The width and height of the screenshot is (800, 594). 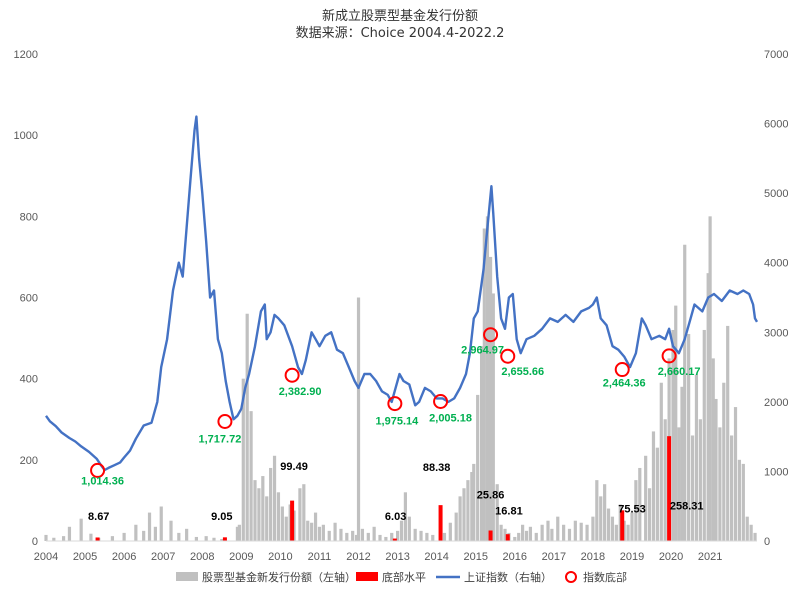 I want to click on bottom-level-label: 25.86, so click(x=491, y=495).